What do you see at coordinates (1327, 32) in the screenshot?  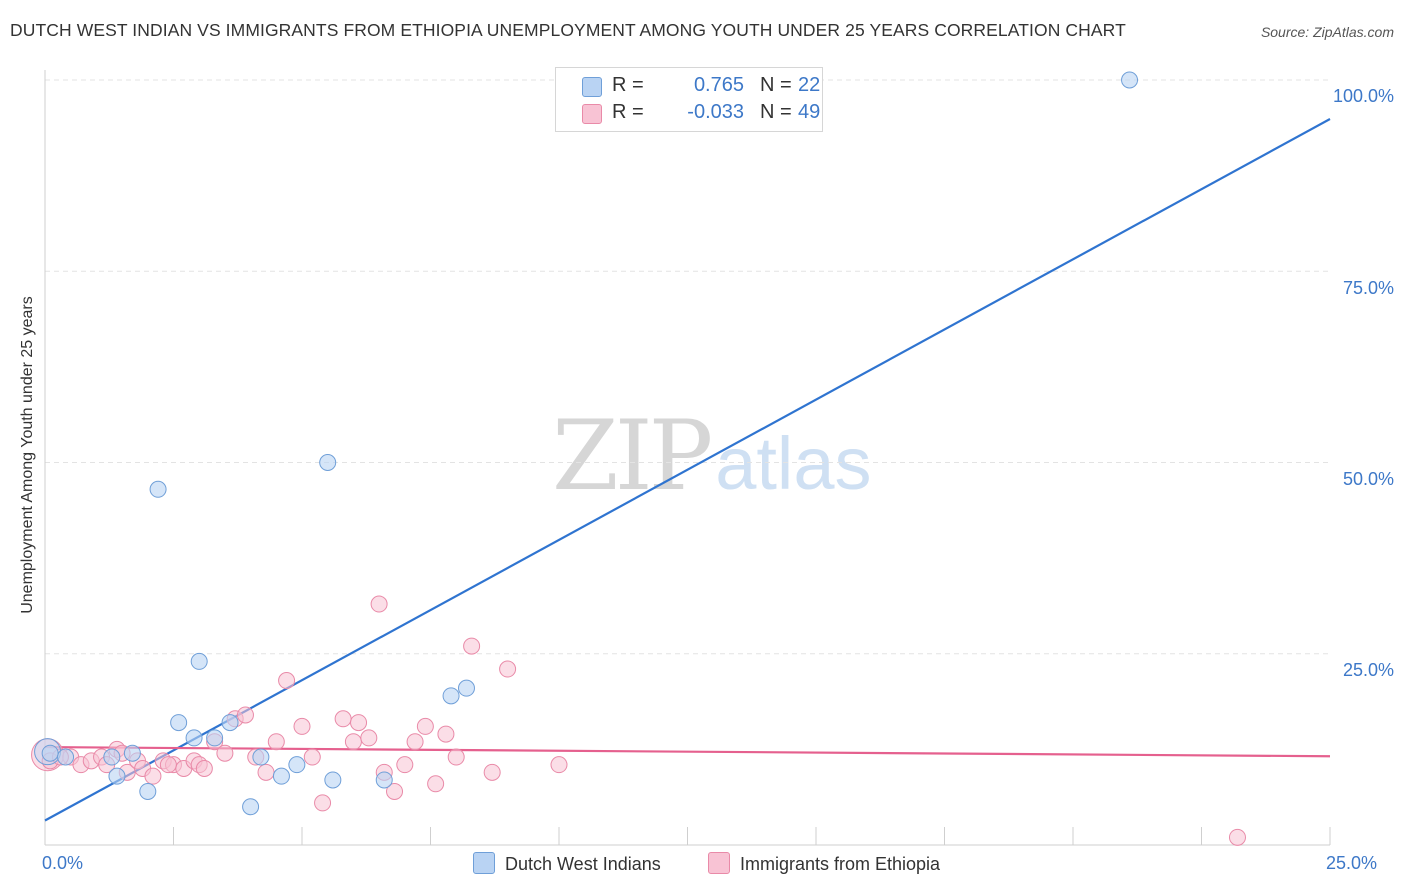 I see `source-label: Source: ZipAtlas.com` at bounding box center [1327, 32].